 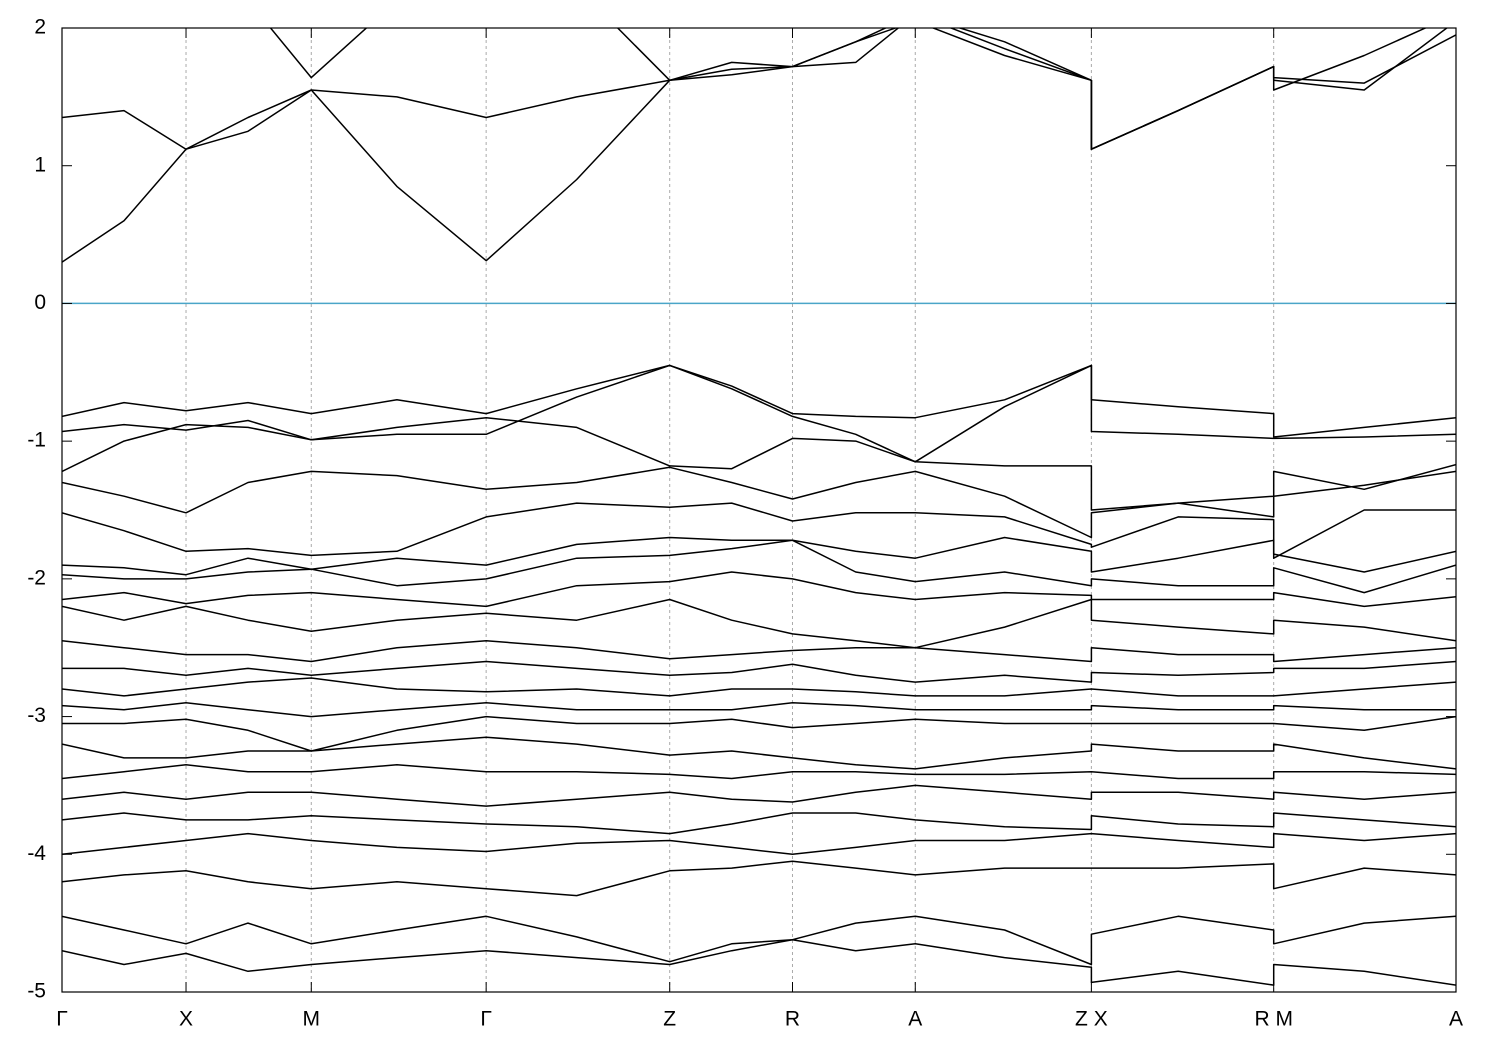 What do you see at coordinates (36, 991) in the screenshot?
I see `y-tick-label: -5` at bounding box center [36, 991].